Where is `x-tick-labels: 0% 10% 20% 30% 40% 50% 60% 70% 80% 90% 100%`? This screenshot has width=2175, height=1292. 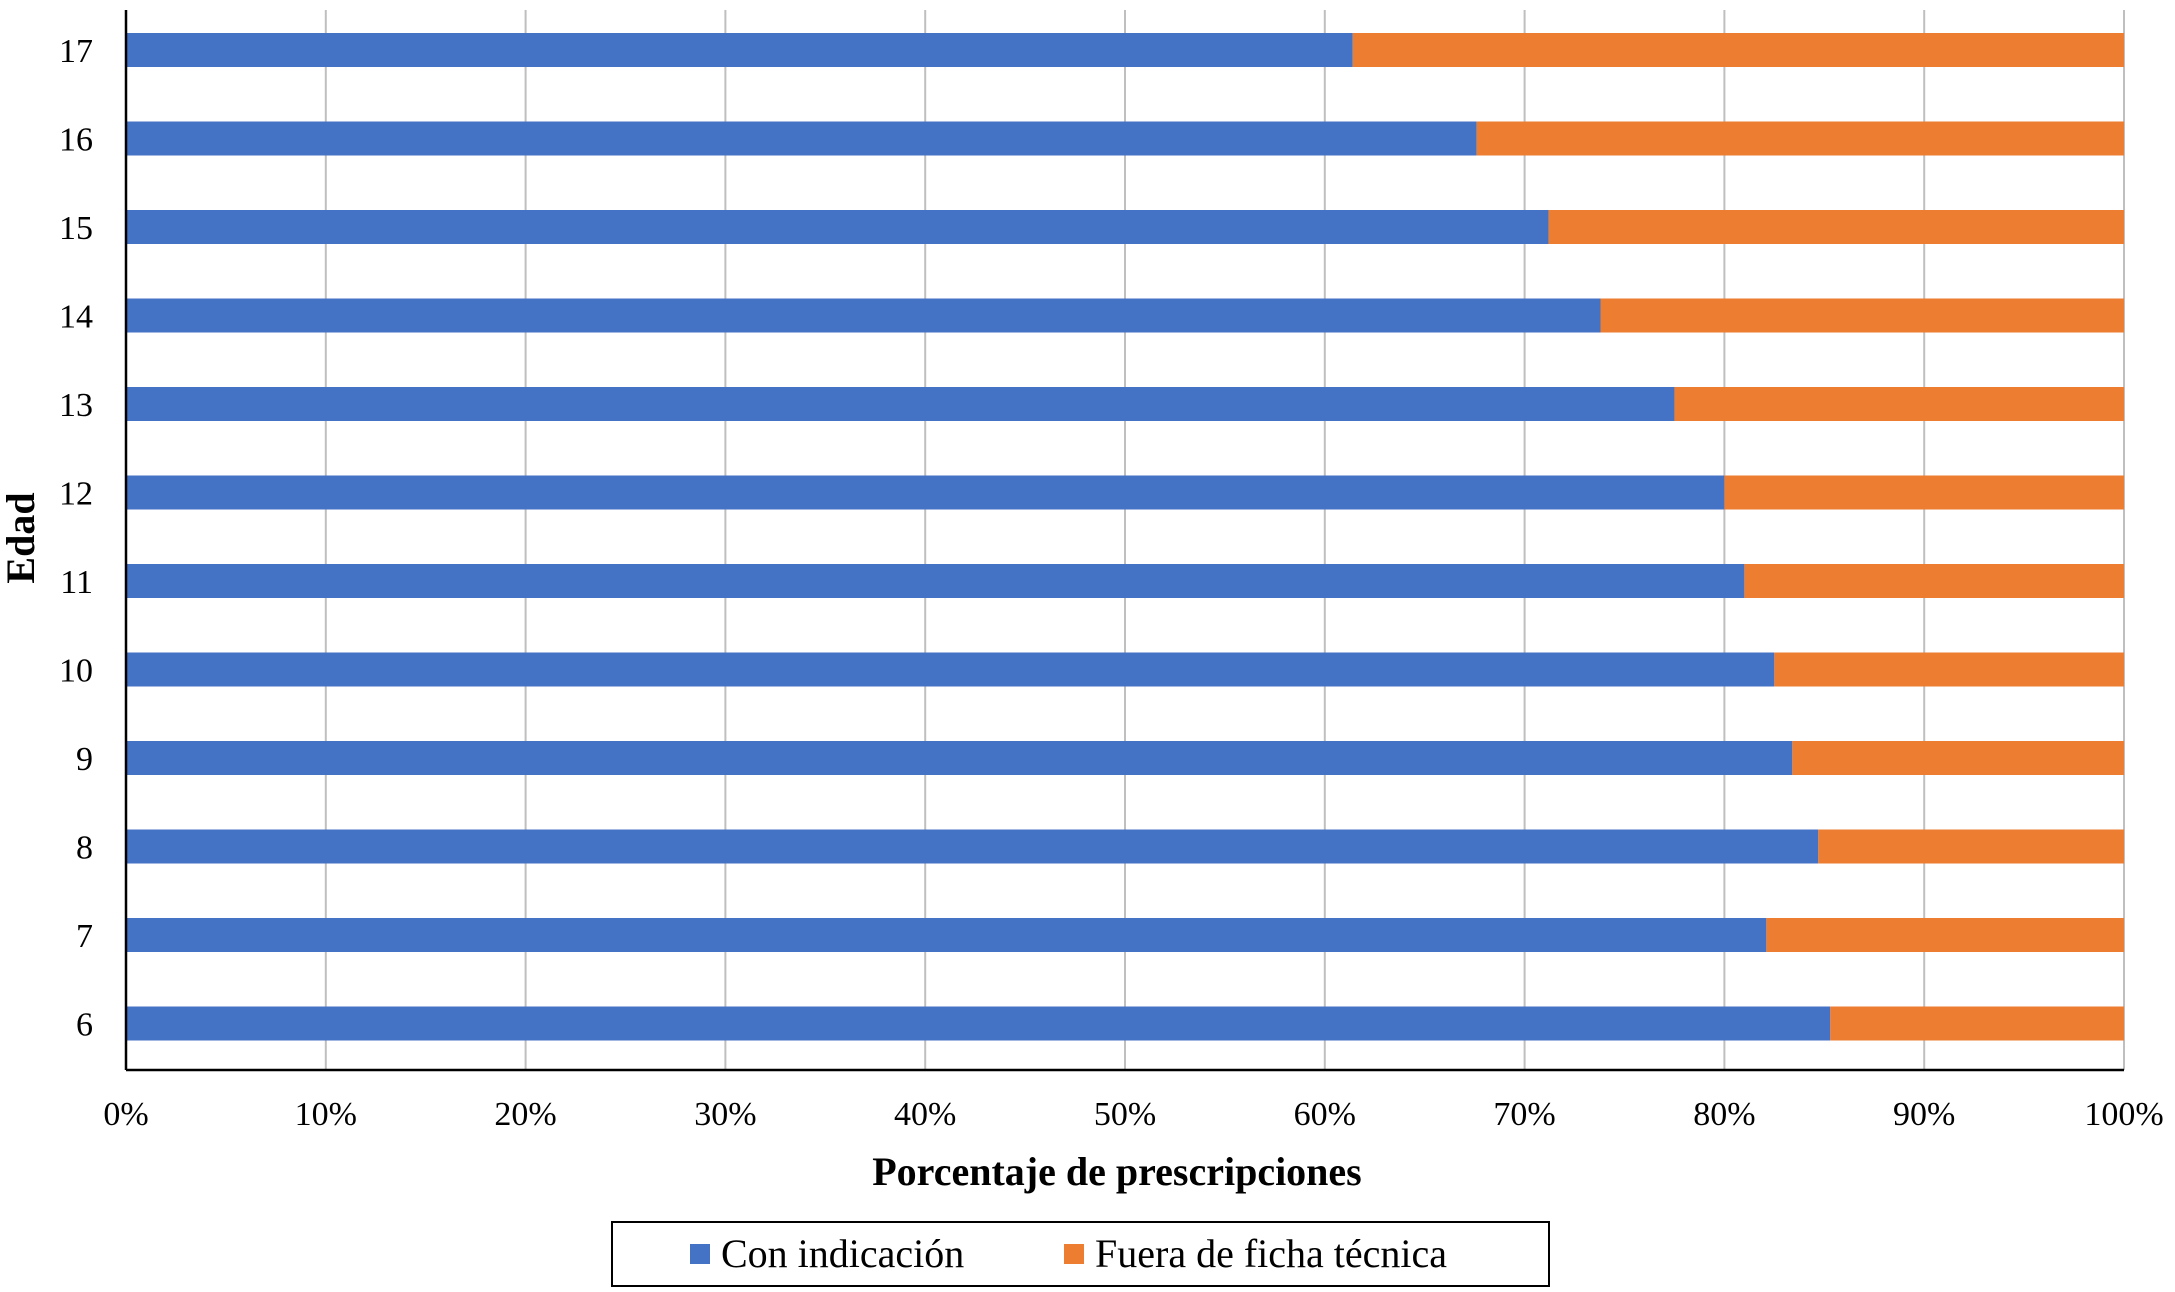
x-tick-labels: 0% 10% 20% 30% 40% 50% 60% 70% 80% 90% 100% is located at coordinates (1133, 1114).